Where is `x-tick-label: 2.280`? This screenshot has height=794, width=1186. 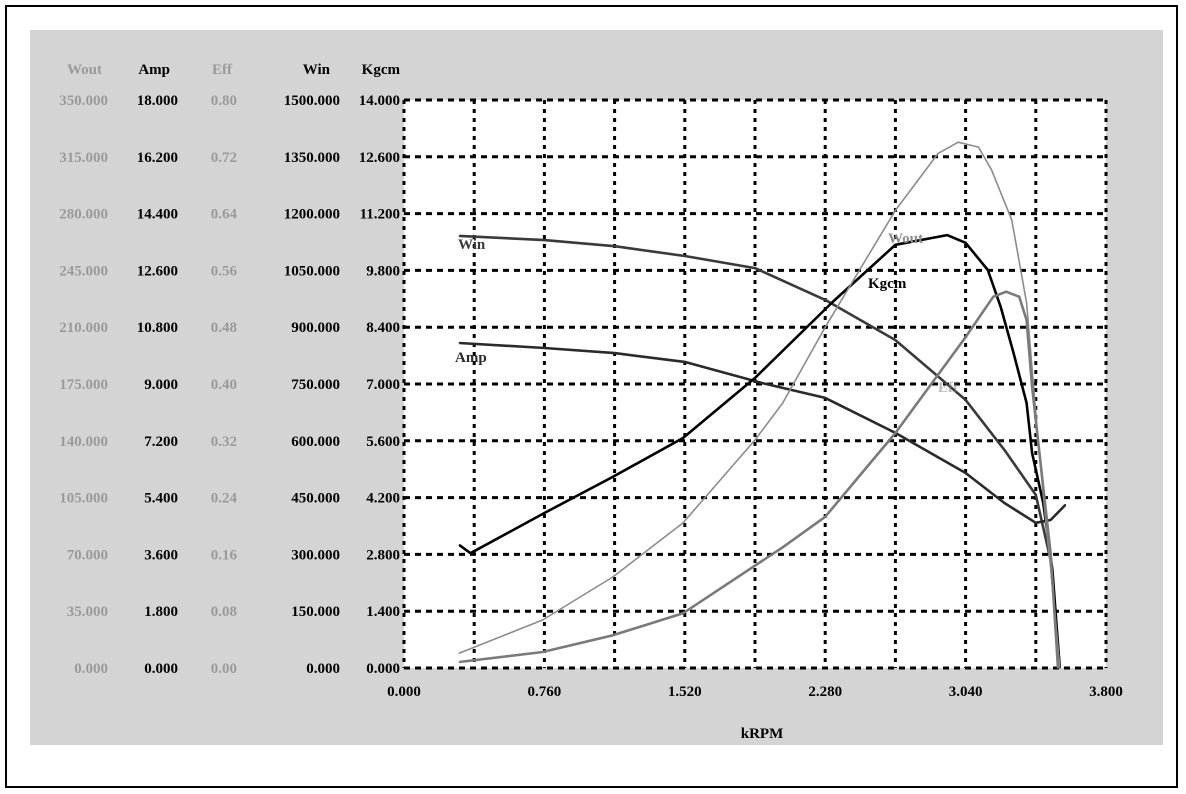 x-tick-label: 2.280 is located at coordinates (825, 692).